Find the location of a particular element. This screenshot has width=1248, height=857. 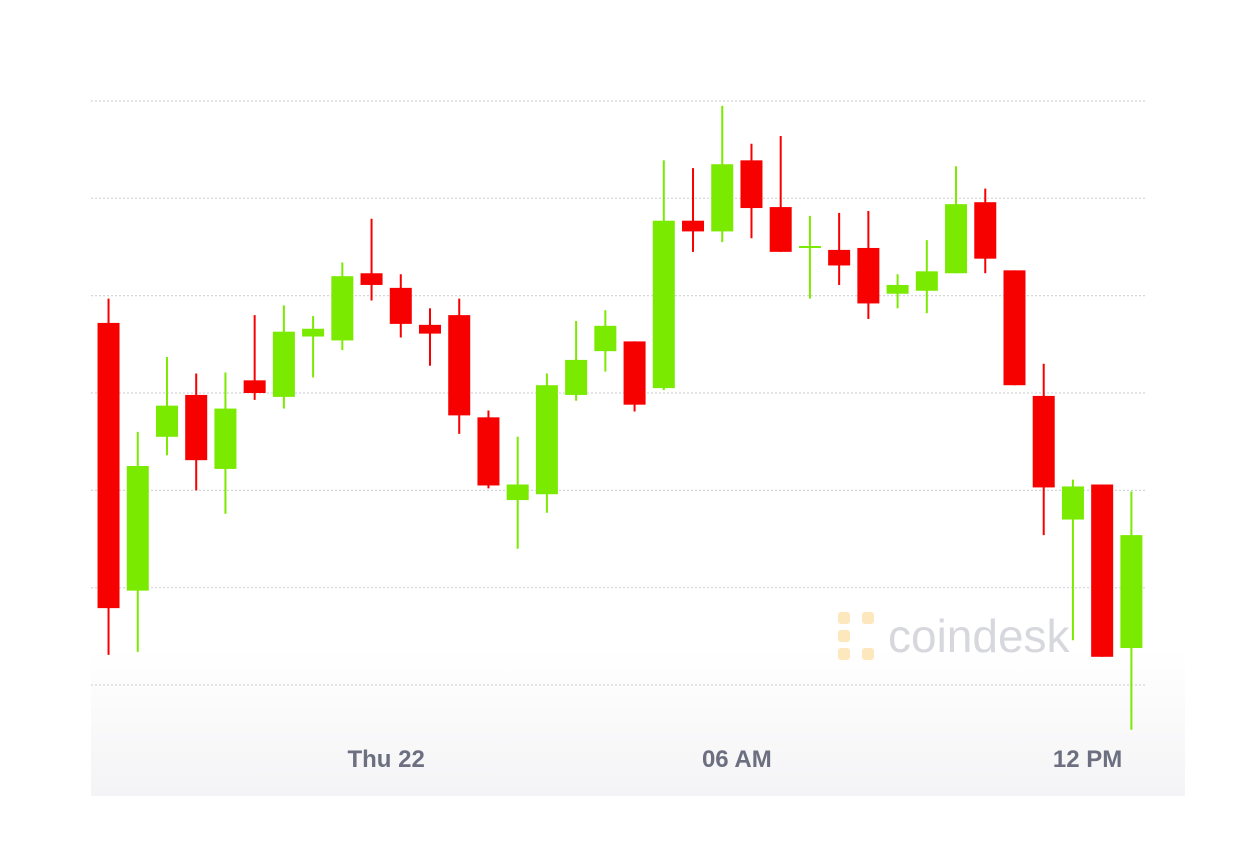

x-tick-label: 06 AM is located at coordinates (737, 759).